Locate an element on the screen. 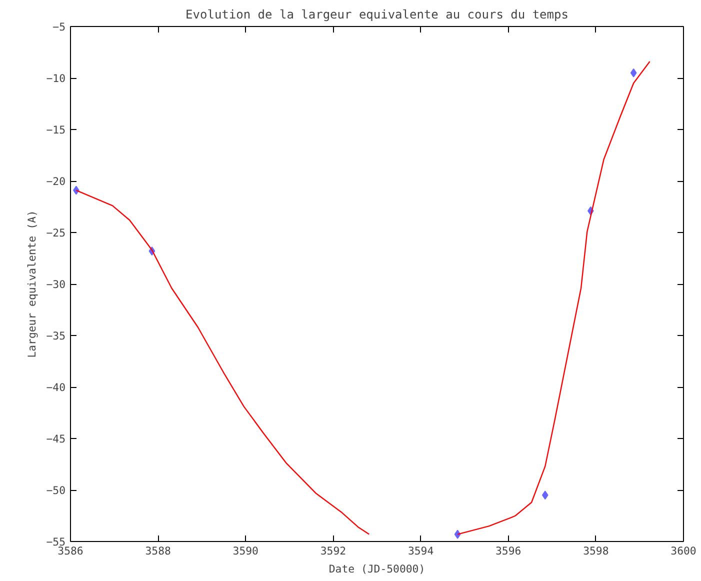 The image size is (701, 581). x-tick-label: 3592 is located at coordinates (333, 551).